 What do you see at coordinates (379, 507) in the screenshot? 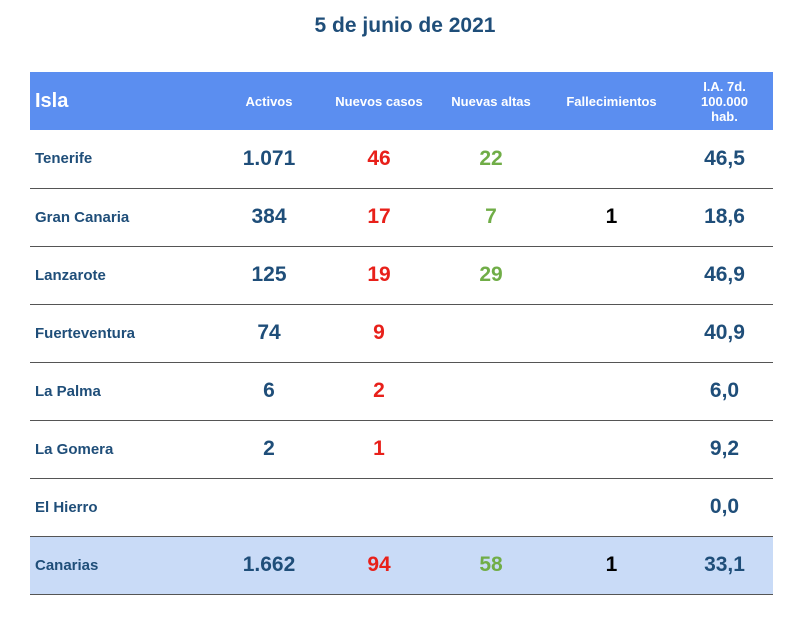
I see `cell-nuevos-casos` at bounding box center [379, 507].